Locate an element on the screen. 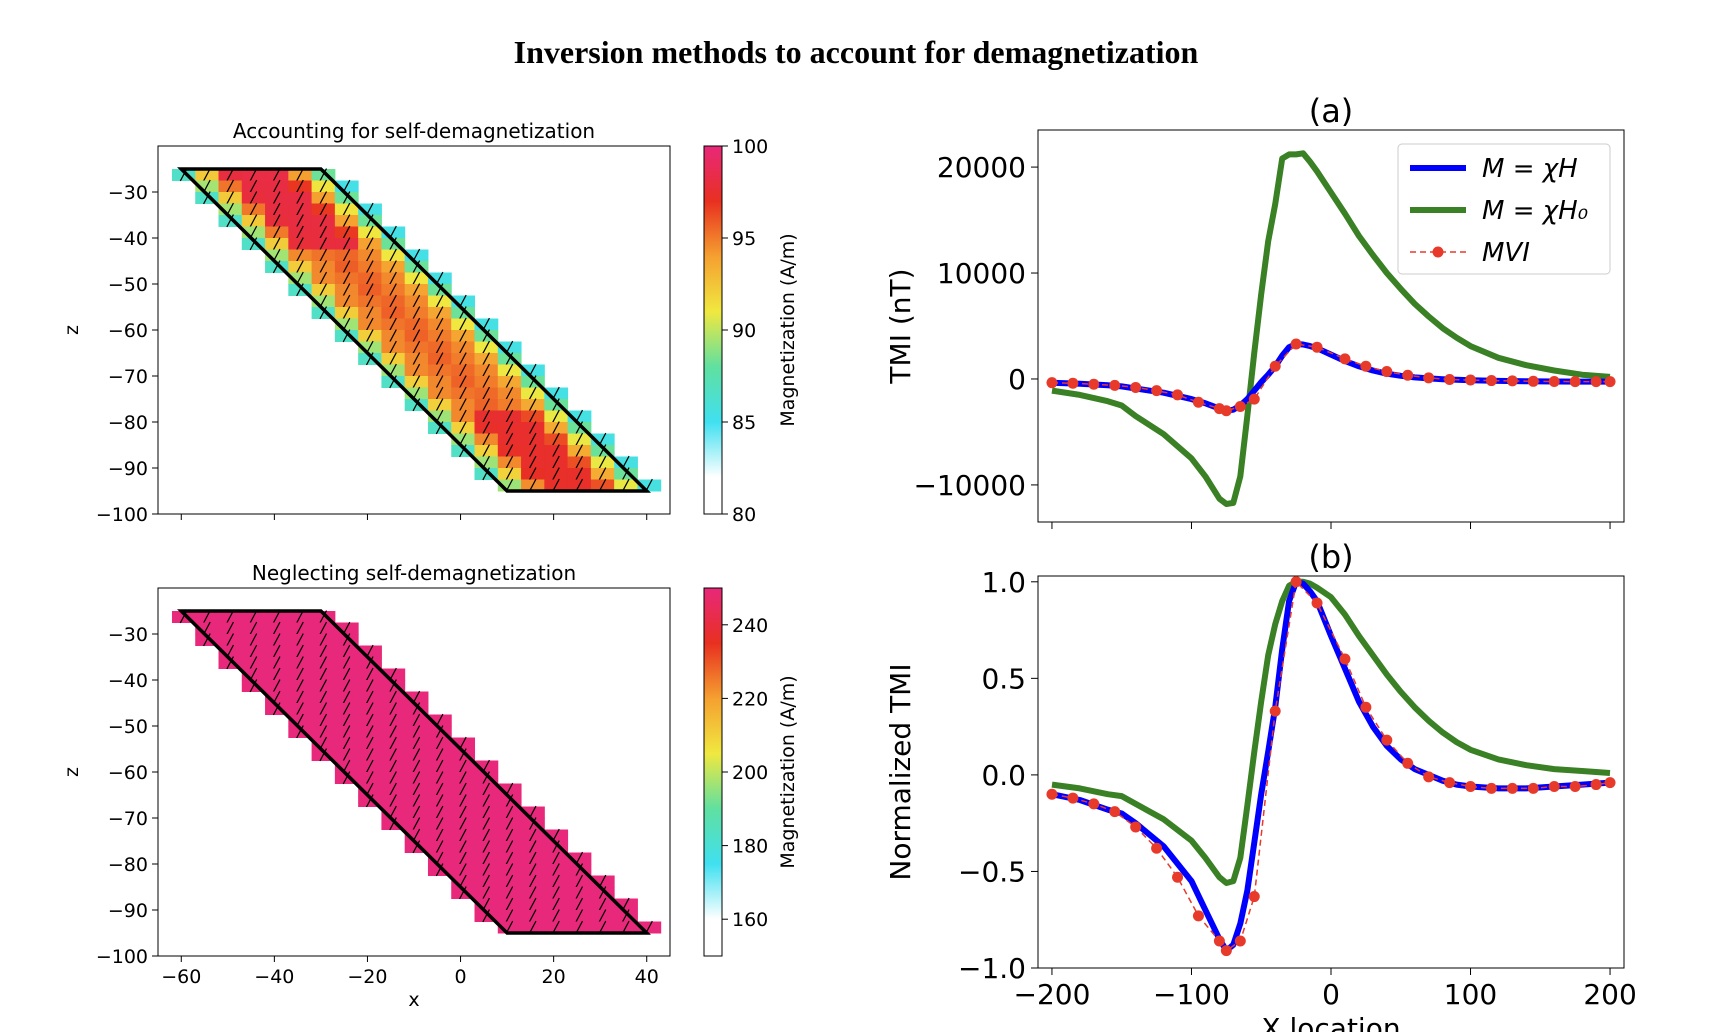 The height and width of the screenshot is (1032, 1712). x-tick-label: −60 is located at coordinates (181, 977).